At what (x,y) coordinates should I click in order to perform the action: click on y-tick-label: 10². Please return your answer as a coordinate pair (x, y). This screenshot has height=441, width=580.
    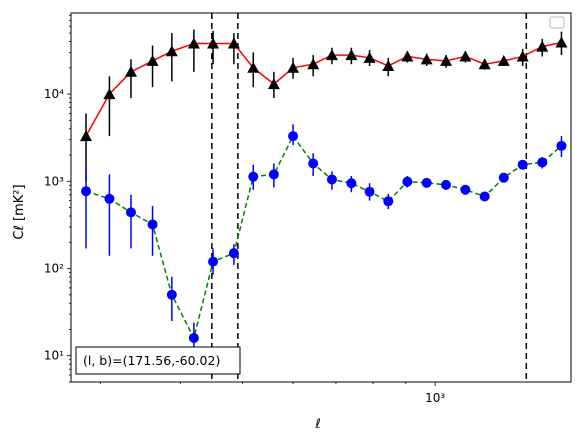
    Looking at the image, I should click on (54, 269).